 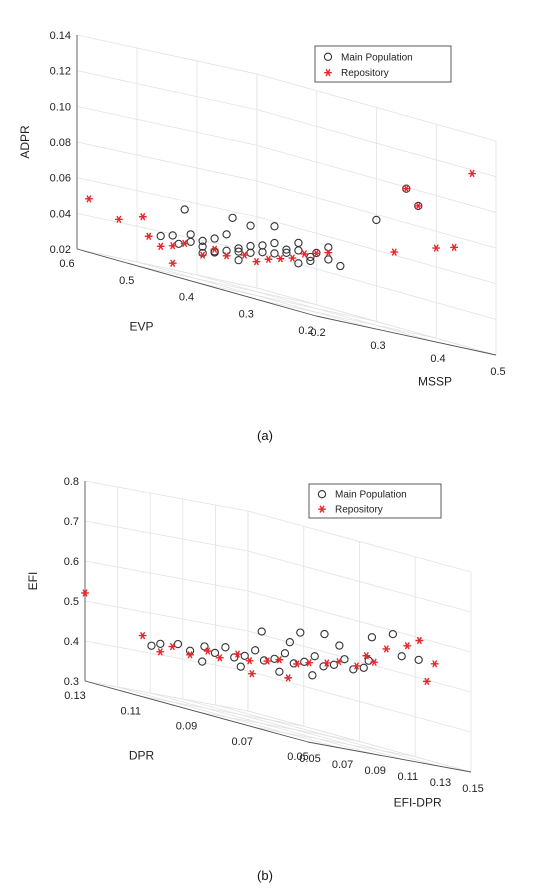 I want to click on chart-b-legend-repository-label: Repository, so click(x=359, y=510).